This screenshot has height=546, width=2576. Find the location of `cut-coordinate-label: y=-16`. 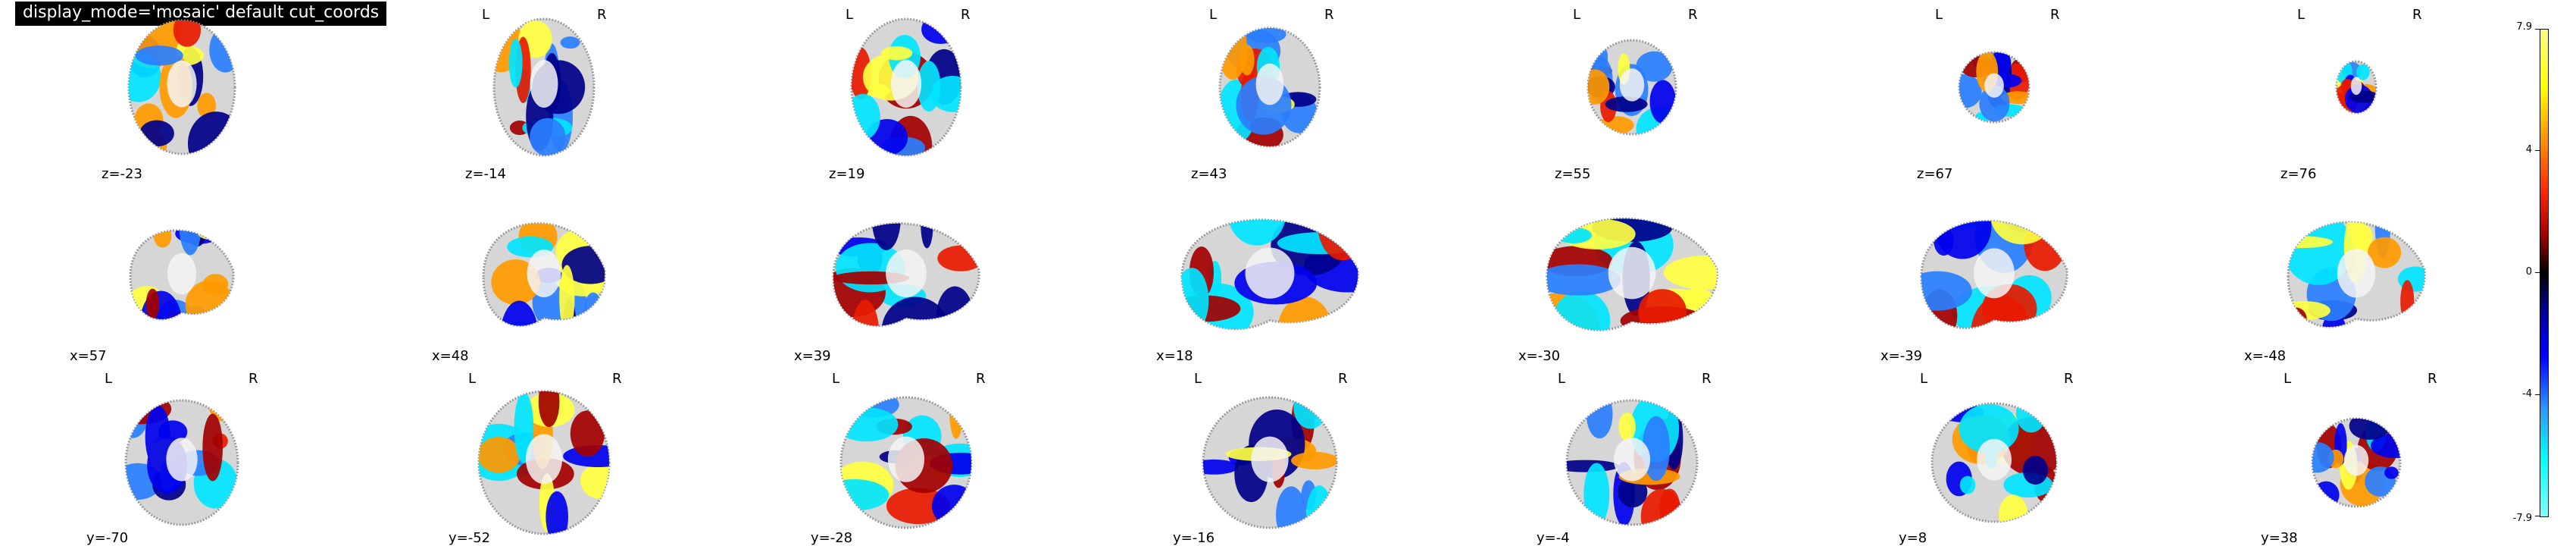

cut-coordinate-label: y=-16 is located at coordinates (1194, 538).